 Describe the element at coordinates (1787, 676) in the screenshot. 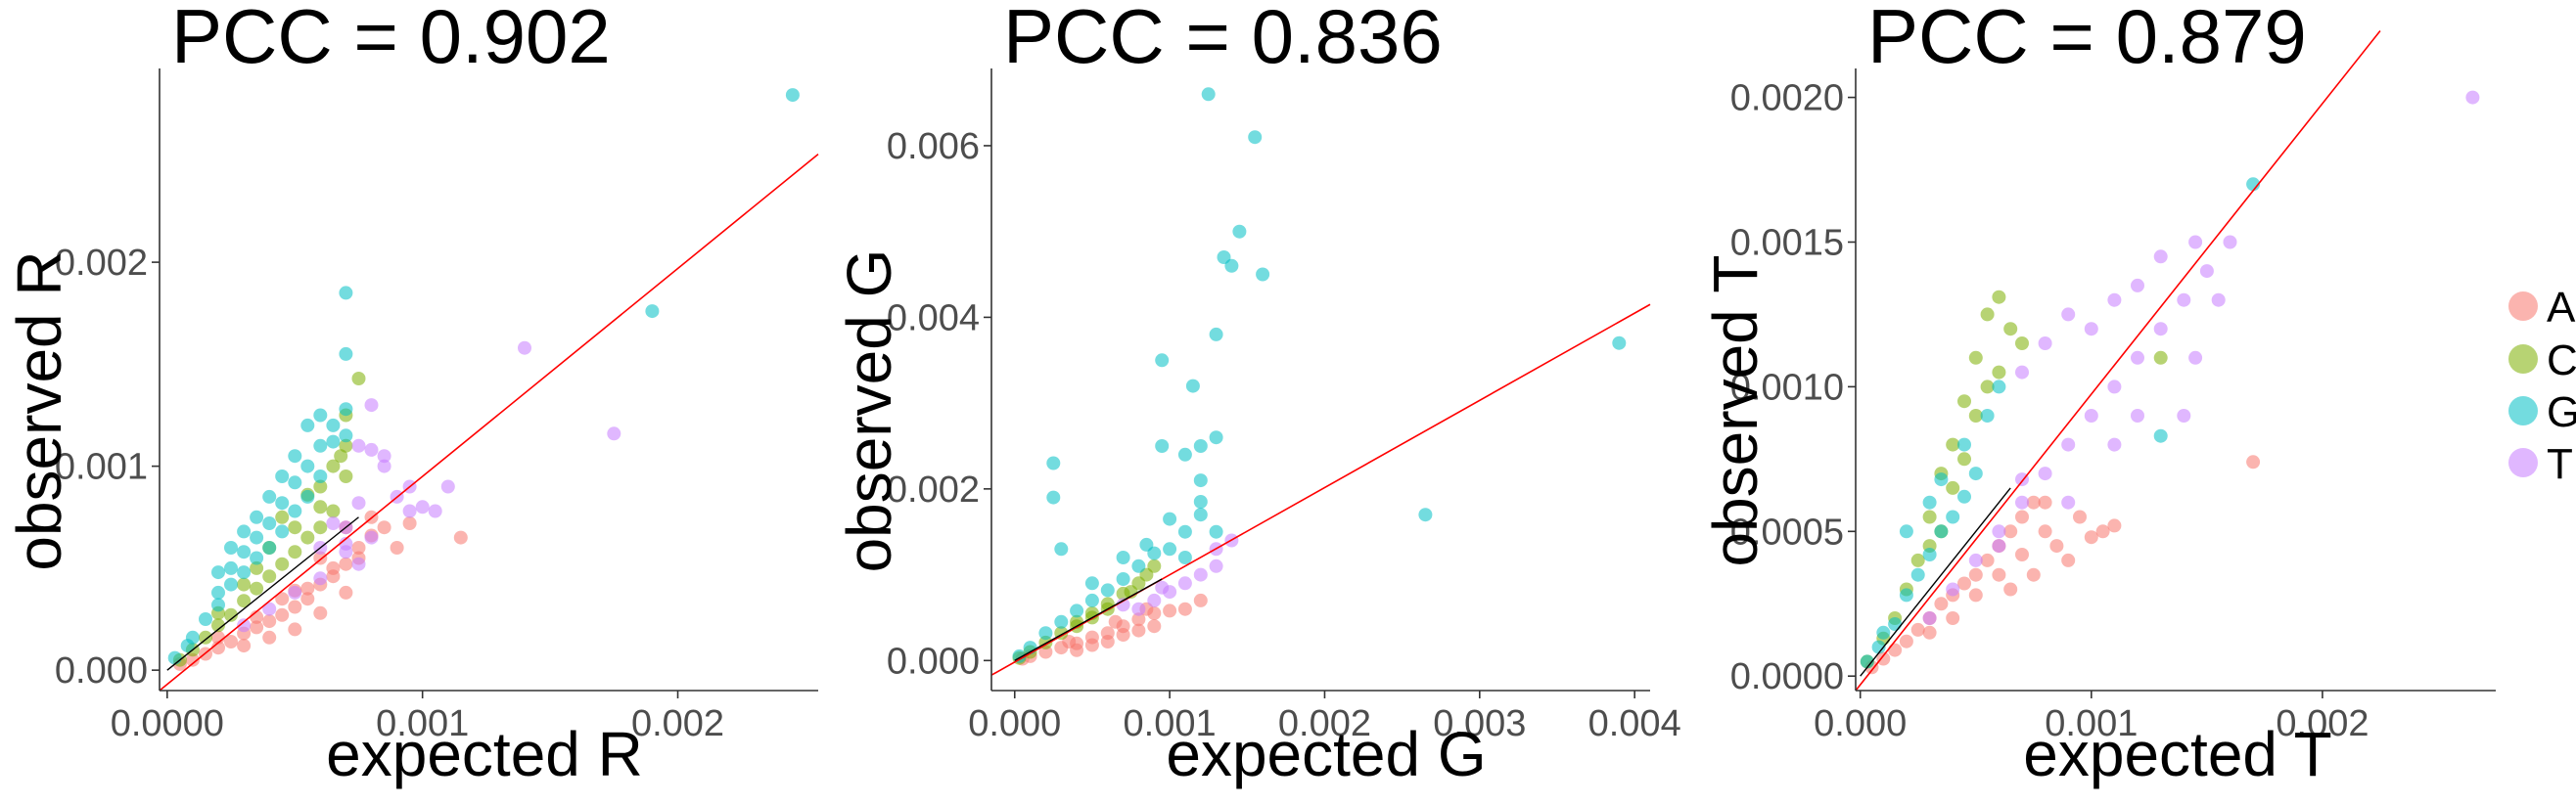

I see `y-tick-label: 0.0000` at that location.